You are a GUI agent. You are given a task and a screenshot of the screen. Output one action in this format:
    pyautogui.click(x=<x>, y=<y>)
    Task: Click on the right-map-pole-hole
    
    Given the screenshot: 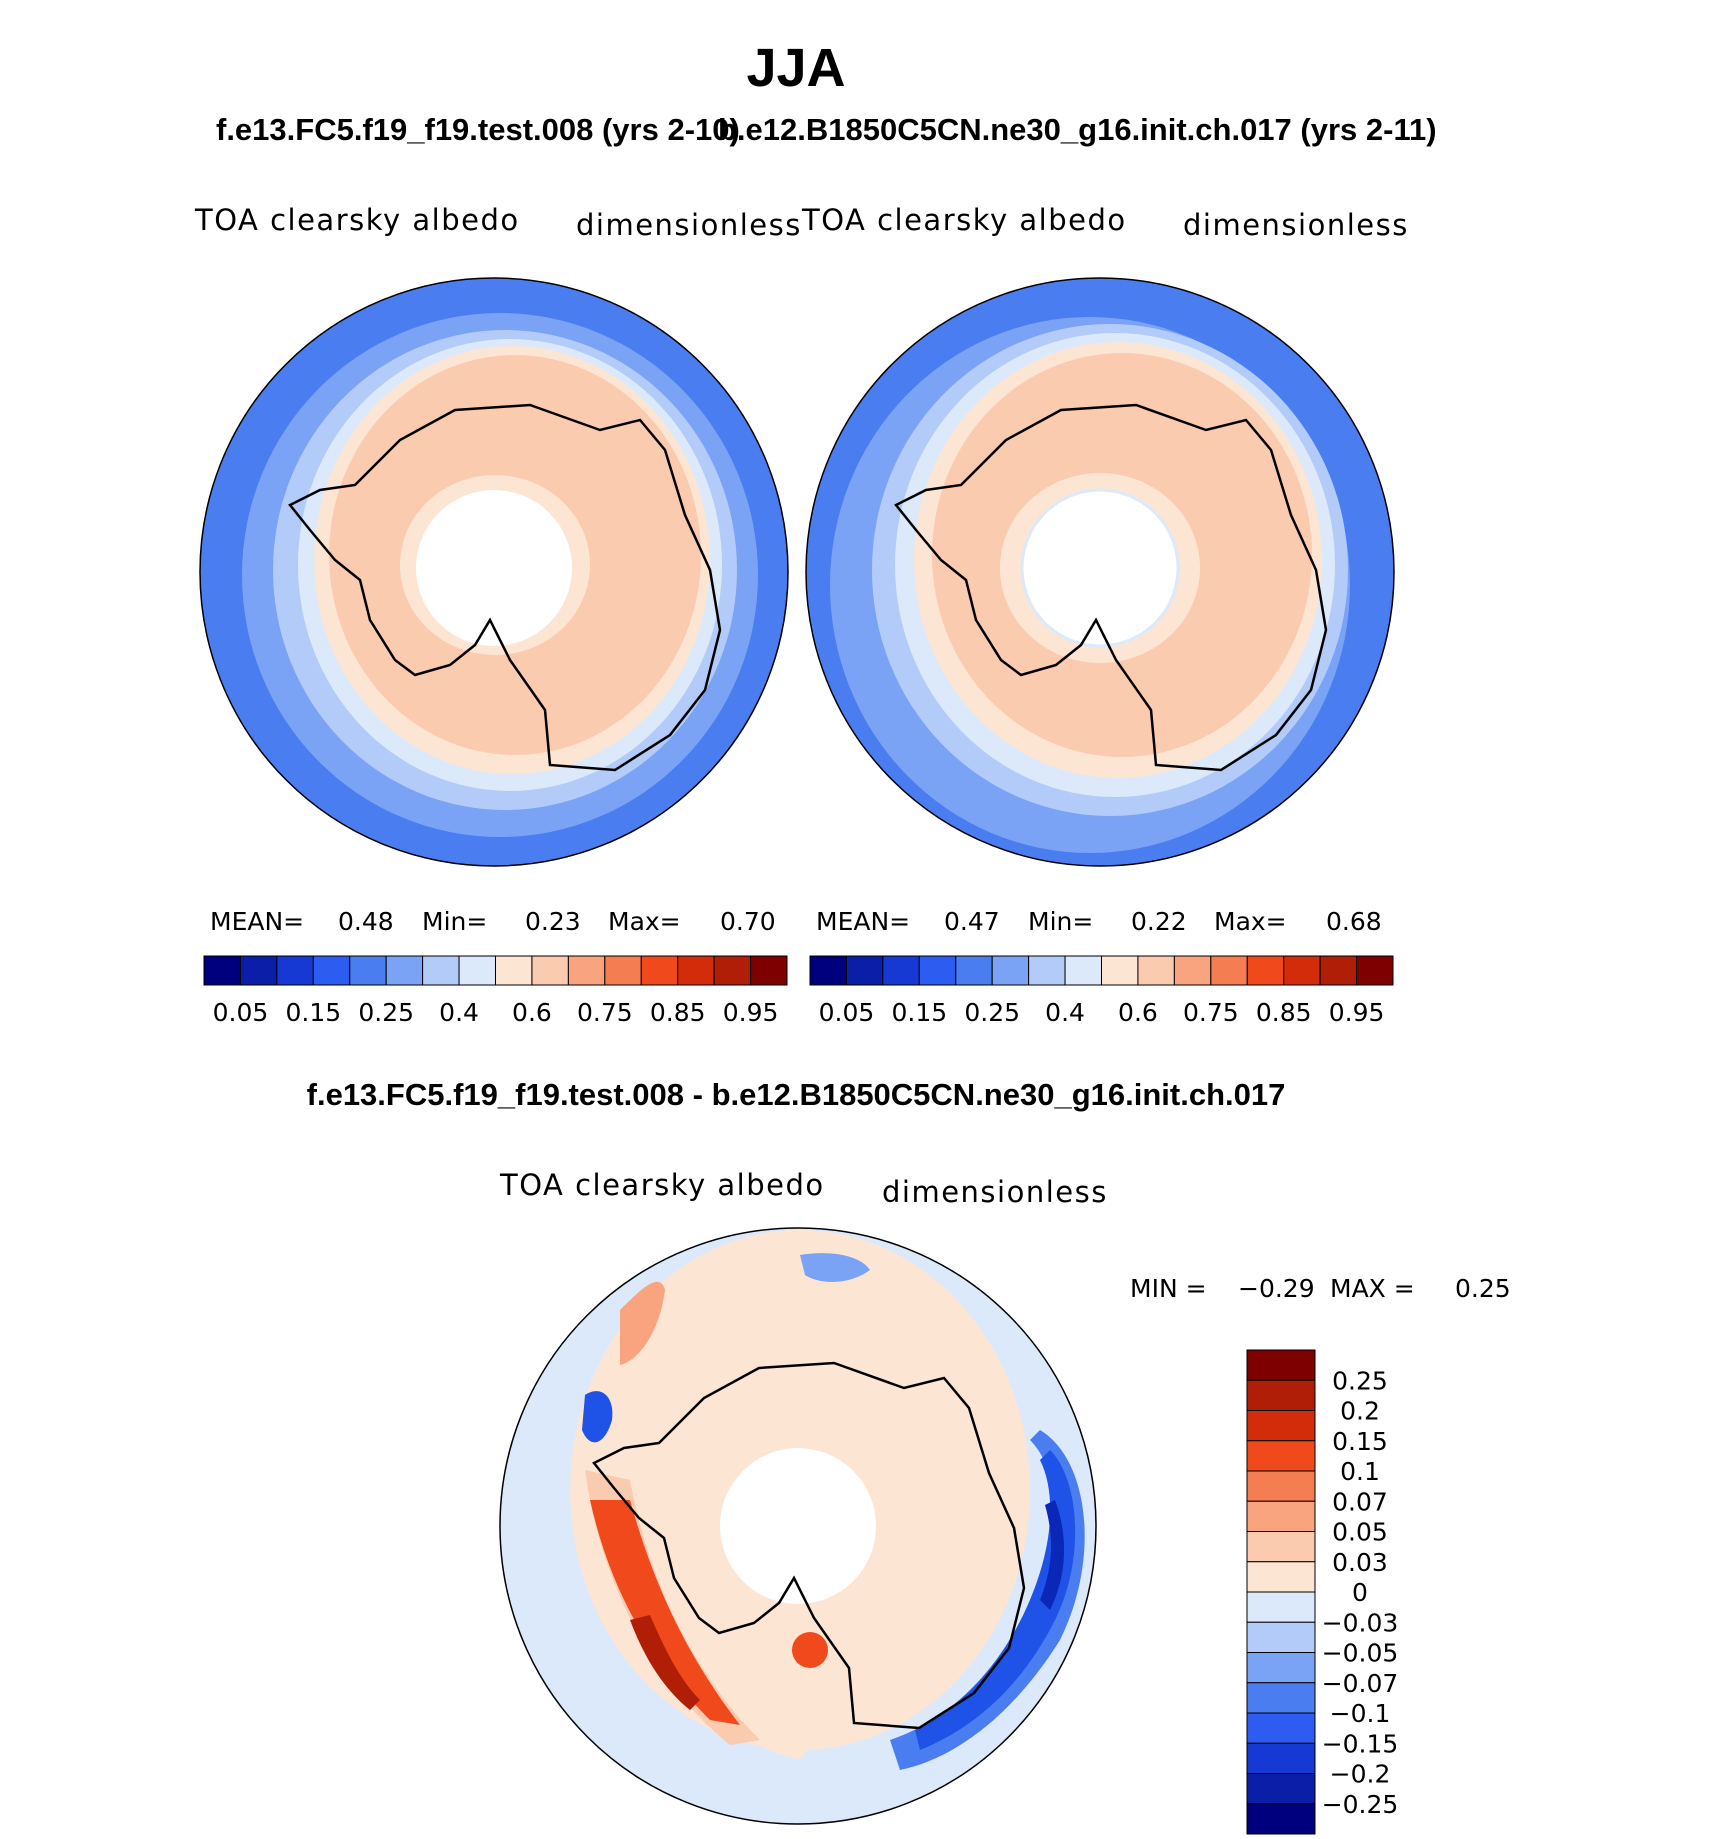 What is the action you would take?
    pyautogui.click(x=1100, y=568)
    